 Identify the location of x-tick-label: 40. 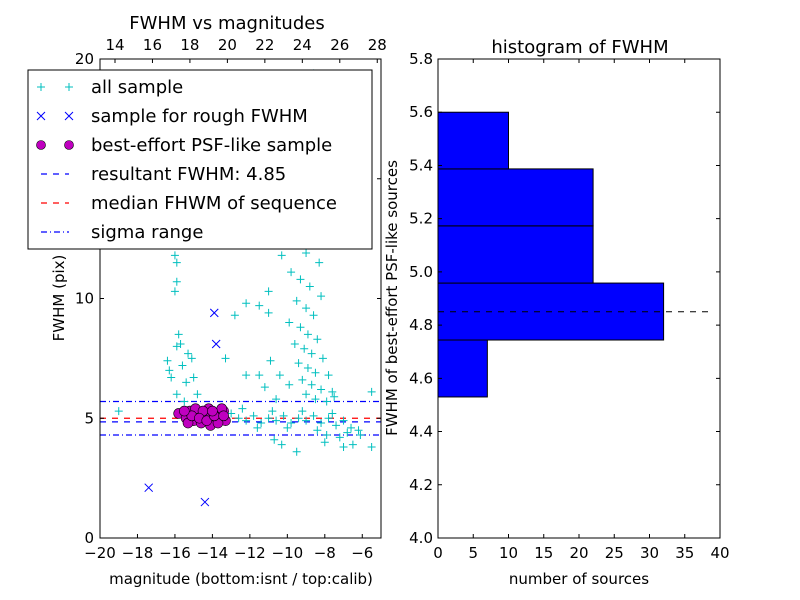
(719, 553).